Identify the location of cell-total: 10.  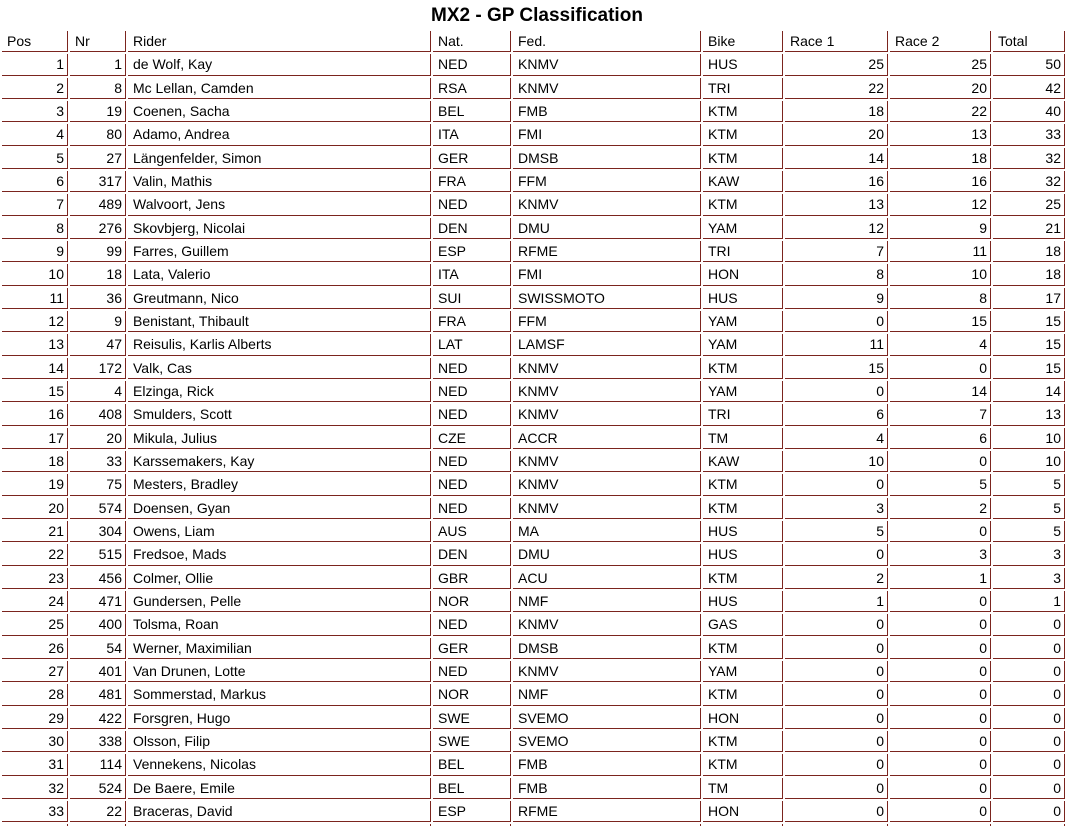
(1029, 438).